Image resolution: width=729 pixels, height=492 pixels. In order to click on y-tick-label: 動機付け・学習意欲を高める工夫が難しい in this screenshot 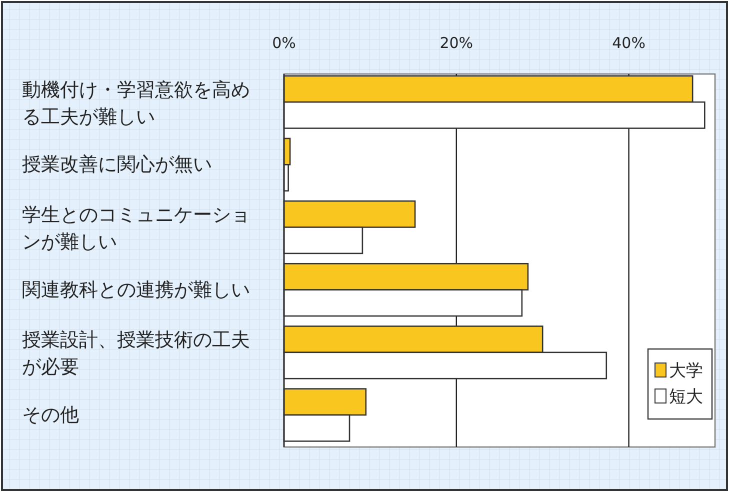, I will do `click(136, 103)`.